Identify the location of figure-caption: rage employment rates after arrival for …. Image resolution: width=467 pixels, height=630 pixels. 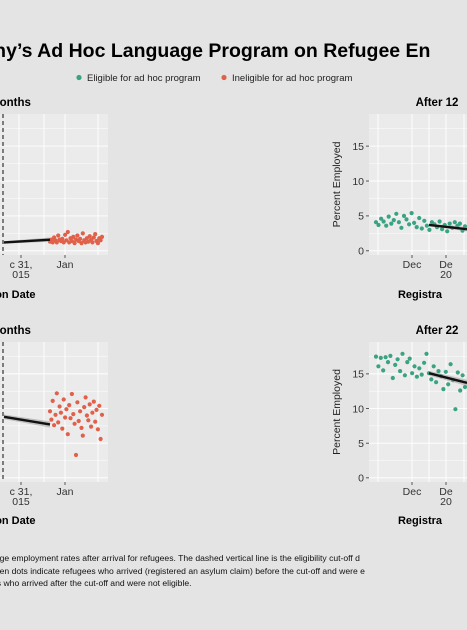
(233, 571).